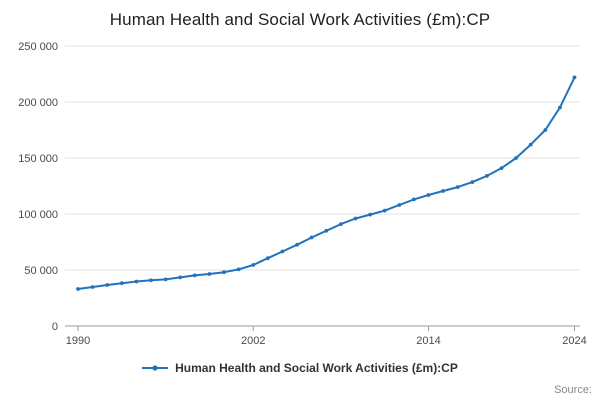 Image resolution: width=600 pixels, height=400 pixels. I want to click on svg-text: 200 000, so click(38, 103).